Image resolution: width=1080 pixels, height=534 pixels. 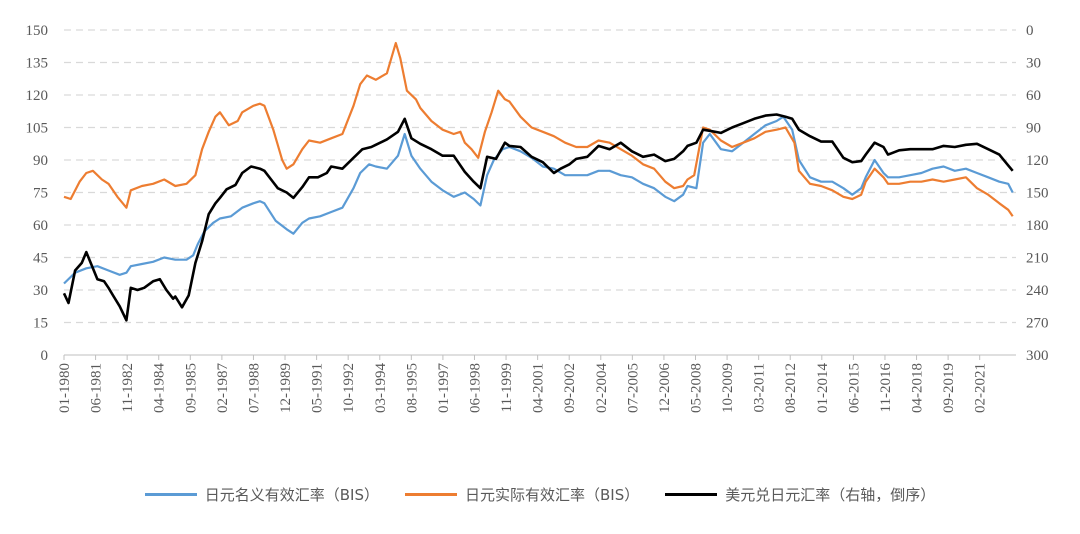 What do you see at coordinates (65, 388) in the screenshot?
I see `x-tick-label: 01-1980` at bounding box center [65, 388].